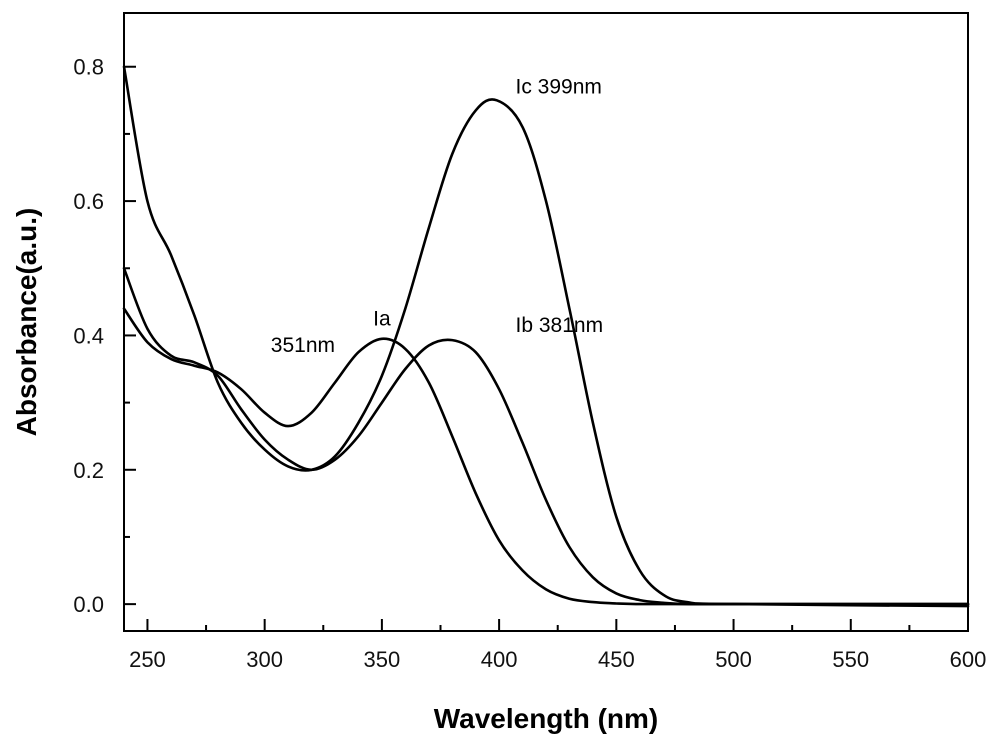 The height and width of the screenshot is (749, 1000). What do you see at coordinates (616, 659) in the screenshot?
I see `x-tick-label: 450` at bounding box center [616, 659].